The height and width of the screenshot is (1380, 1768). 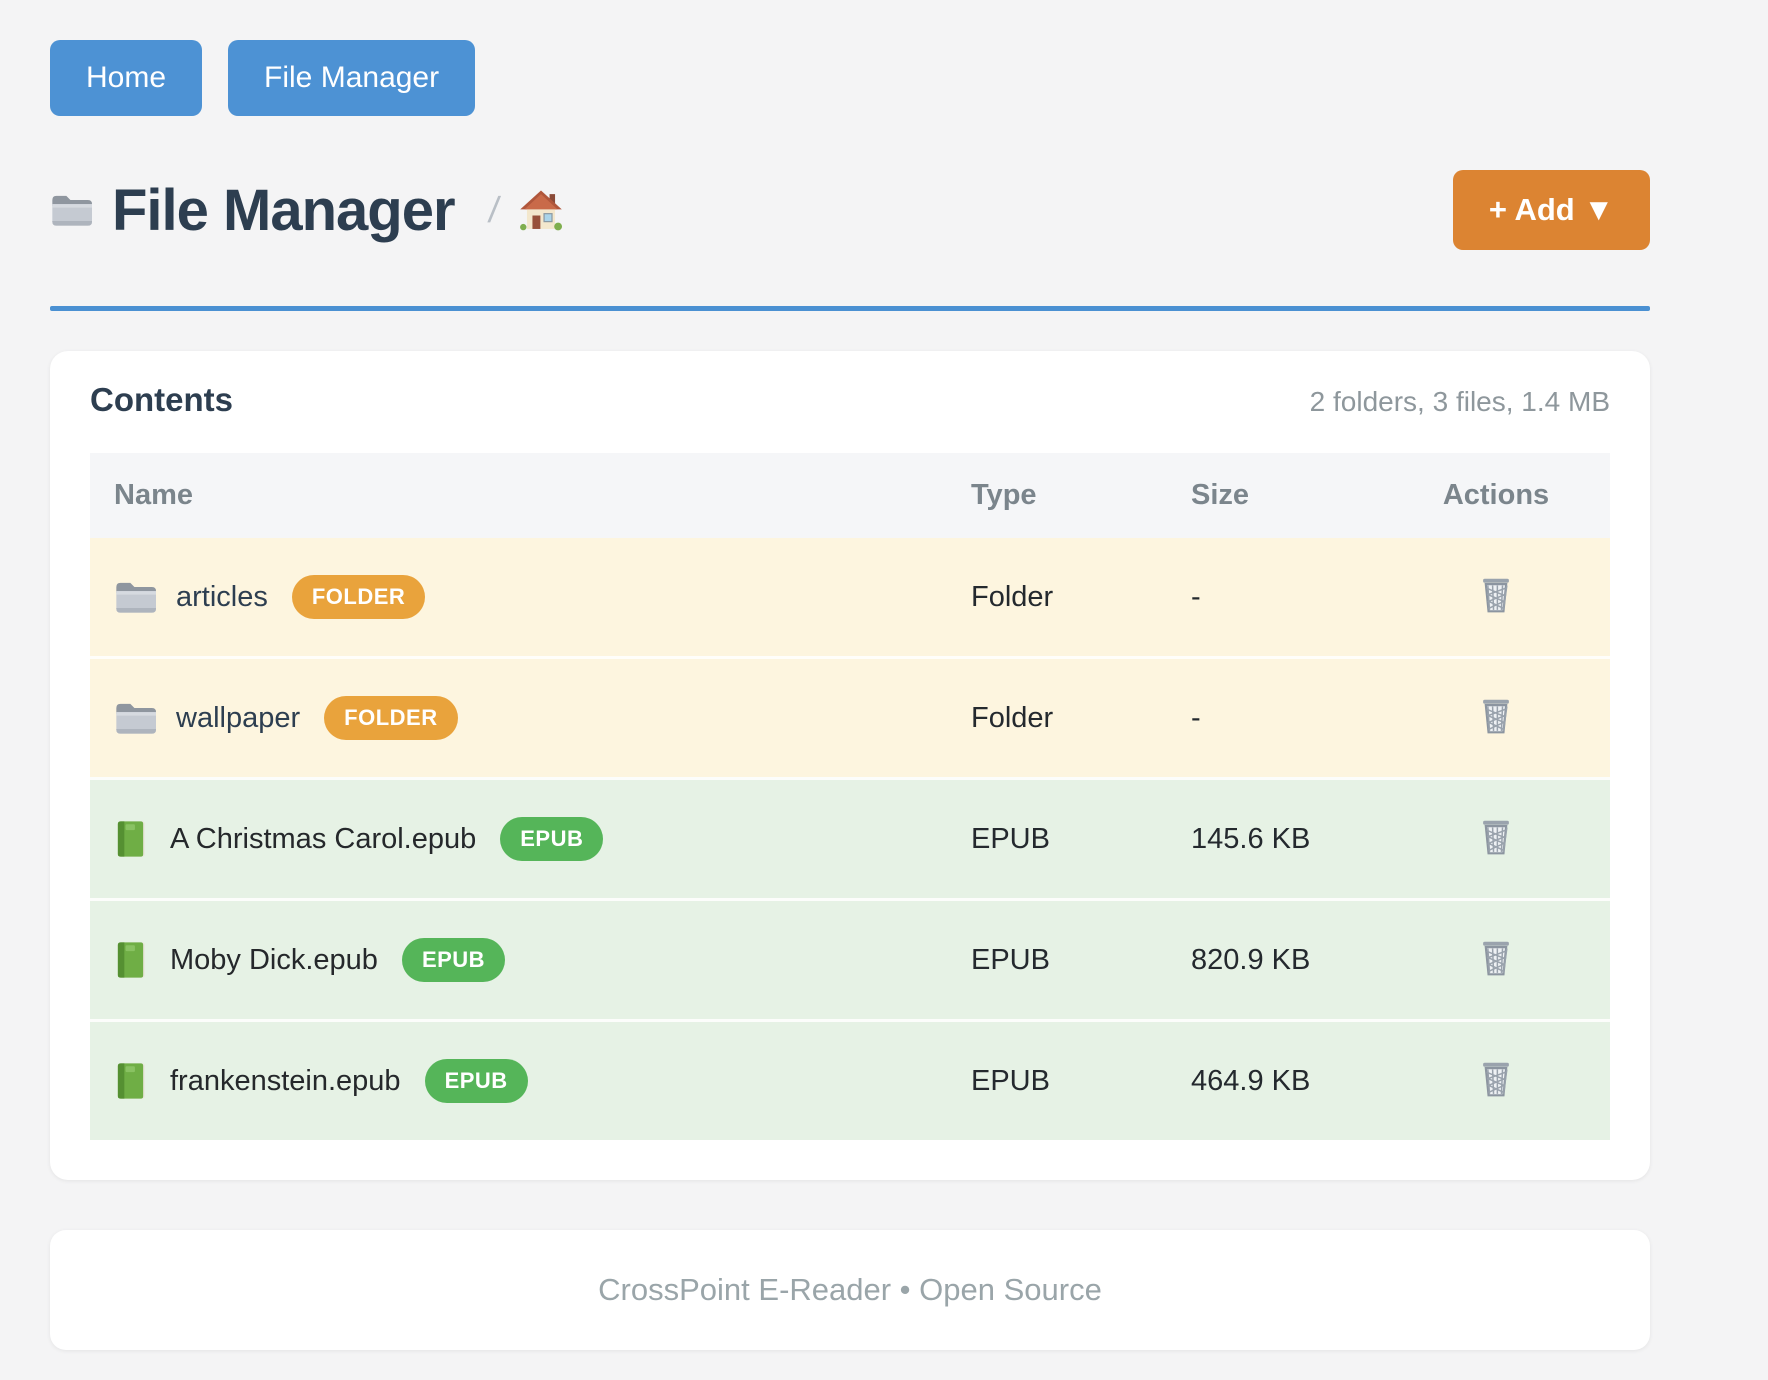 I want to click on name-cell: Moby Dick.epub EPUB, so click(x=518, y=958).